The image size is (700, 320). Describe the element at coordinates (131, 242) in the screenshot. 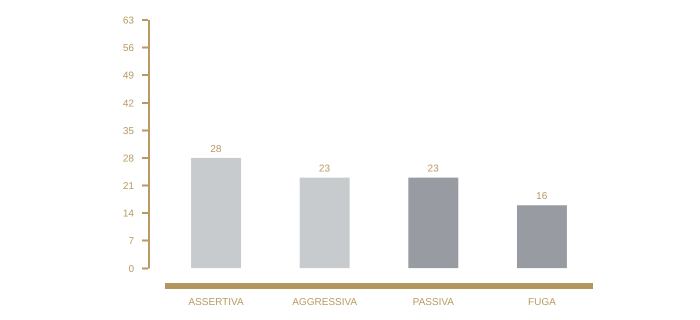

I see `y-tick-label: 7` at that location.